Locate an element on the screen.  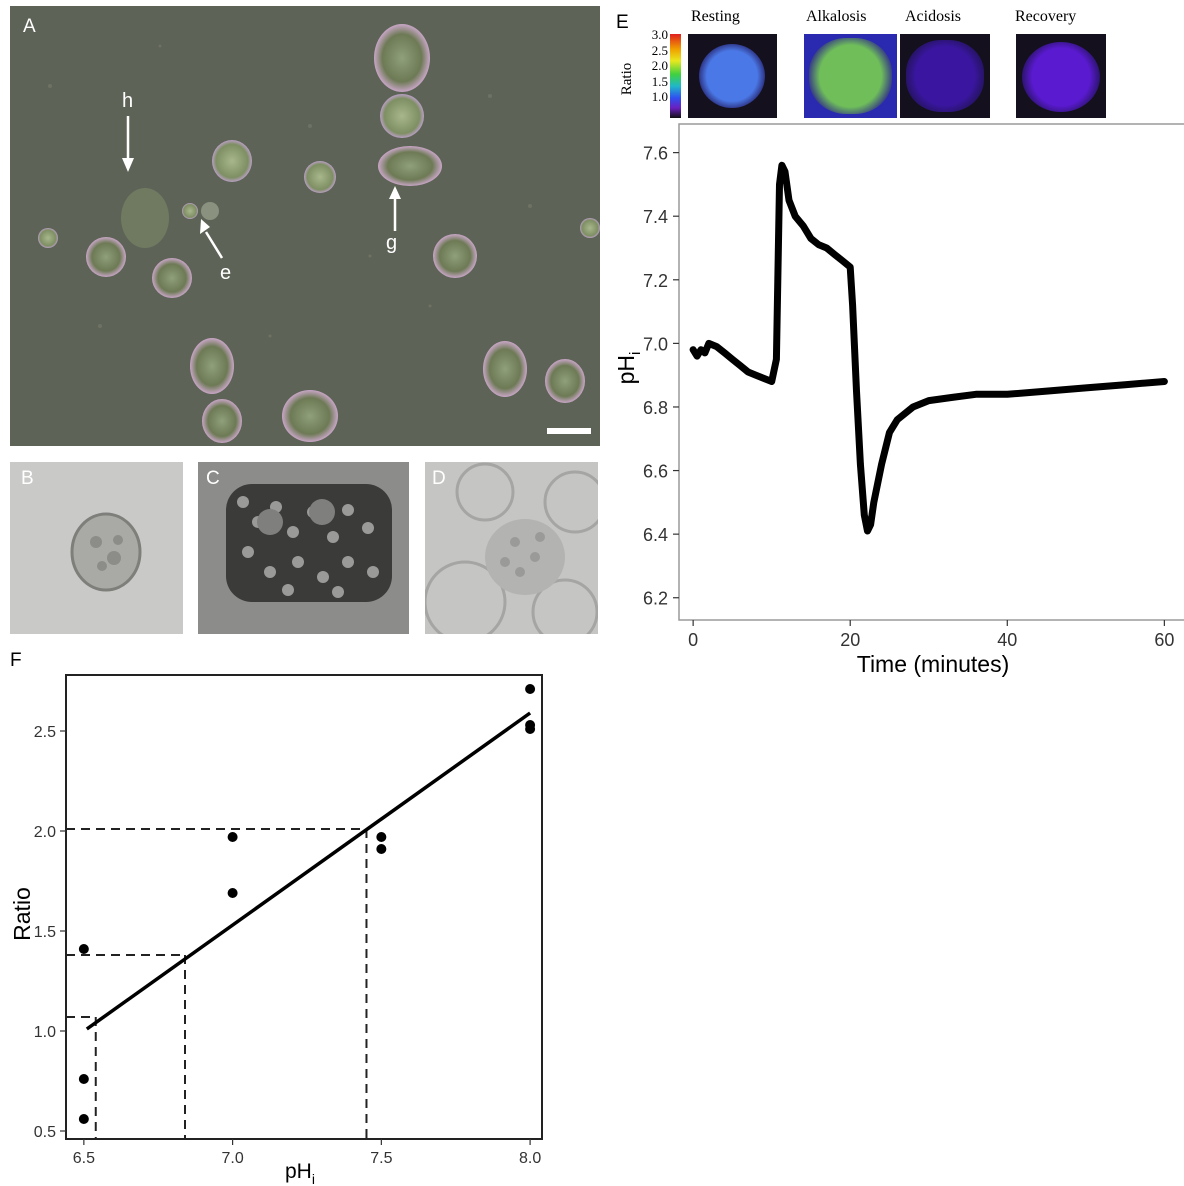
panel-f-label: F is located at coordinates (16, 660).